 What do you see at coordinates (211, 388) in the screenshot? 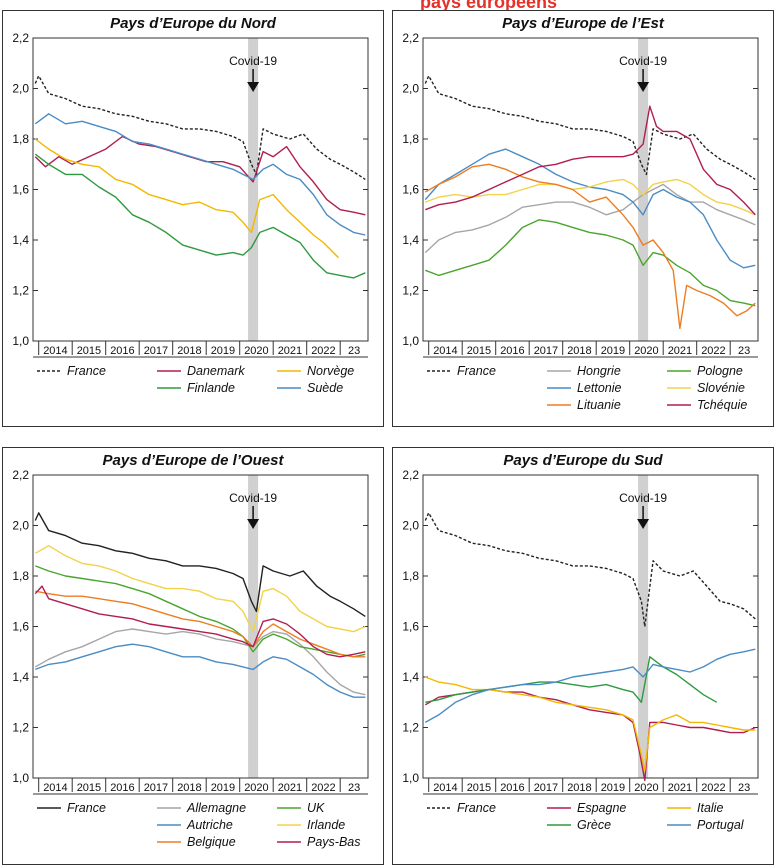
I see `legend-label: Finlande` at bounding box center [211, 388].